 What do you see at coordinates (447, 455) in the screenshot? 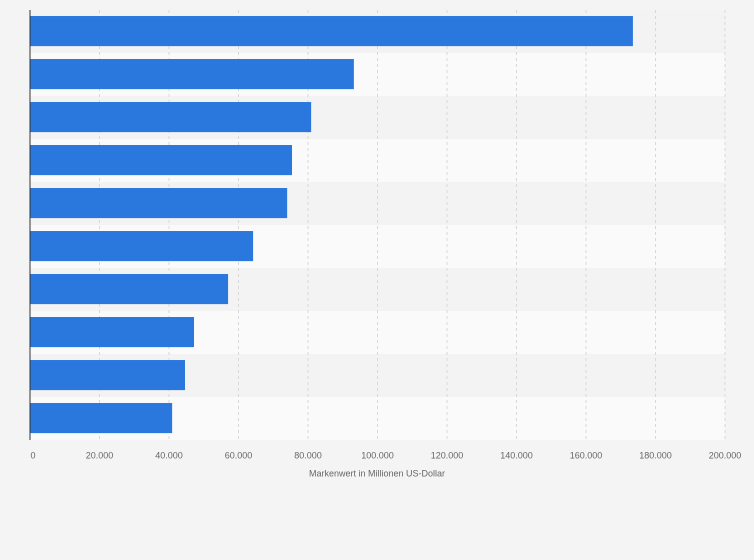
I see `x-tick-label: 120.000` at bounding box center [447, 455].